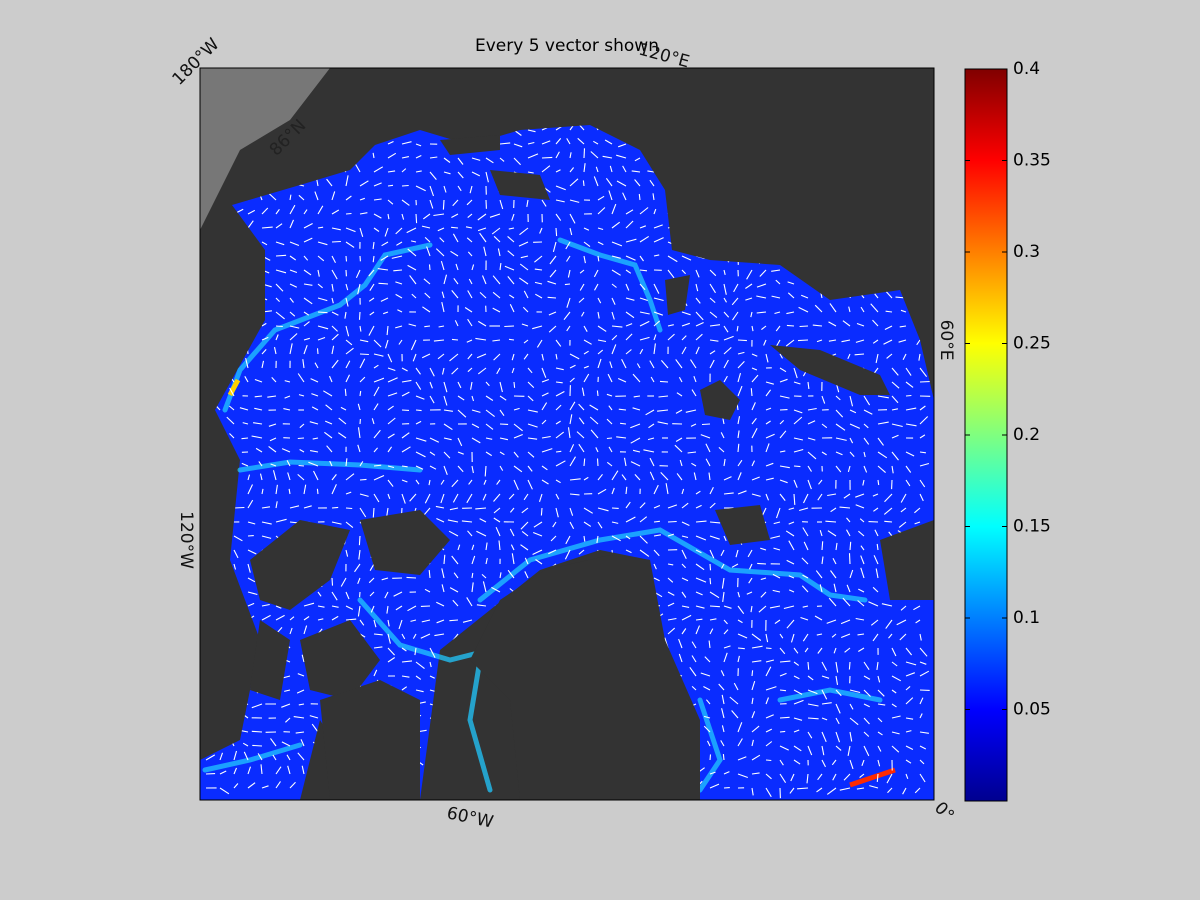  I want to click on colorbar, so click(986, 435).